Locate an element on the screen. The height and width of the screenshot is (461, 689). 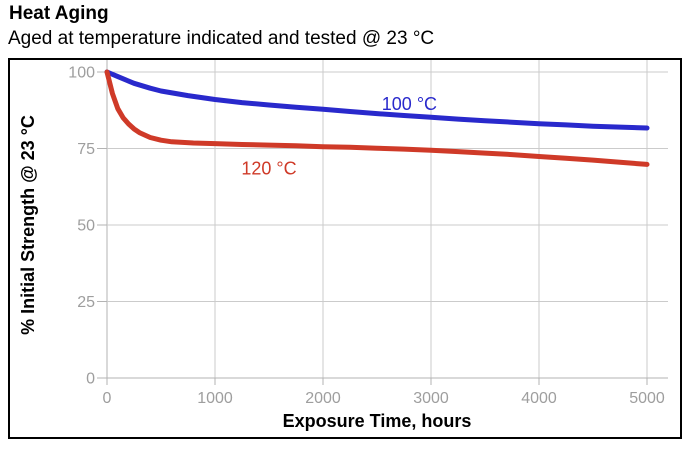
tick-label-x-3000: 3000 is located at coordinates (431, 398).